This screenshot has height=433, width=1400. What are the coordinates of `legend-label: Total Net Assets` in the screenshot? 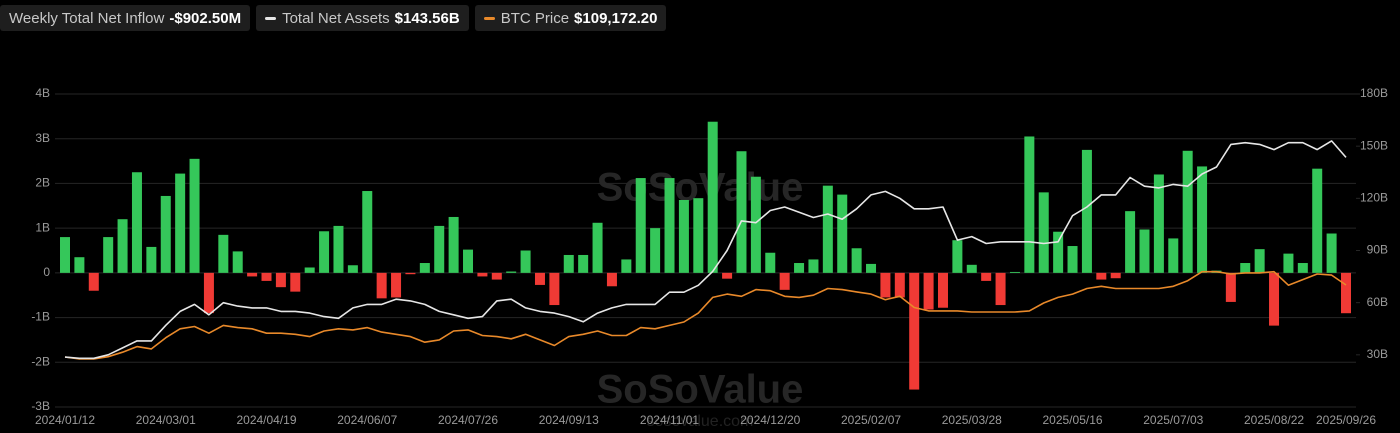 It's located at (336, 18).